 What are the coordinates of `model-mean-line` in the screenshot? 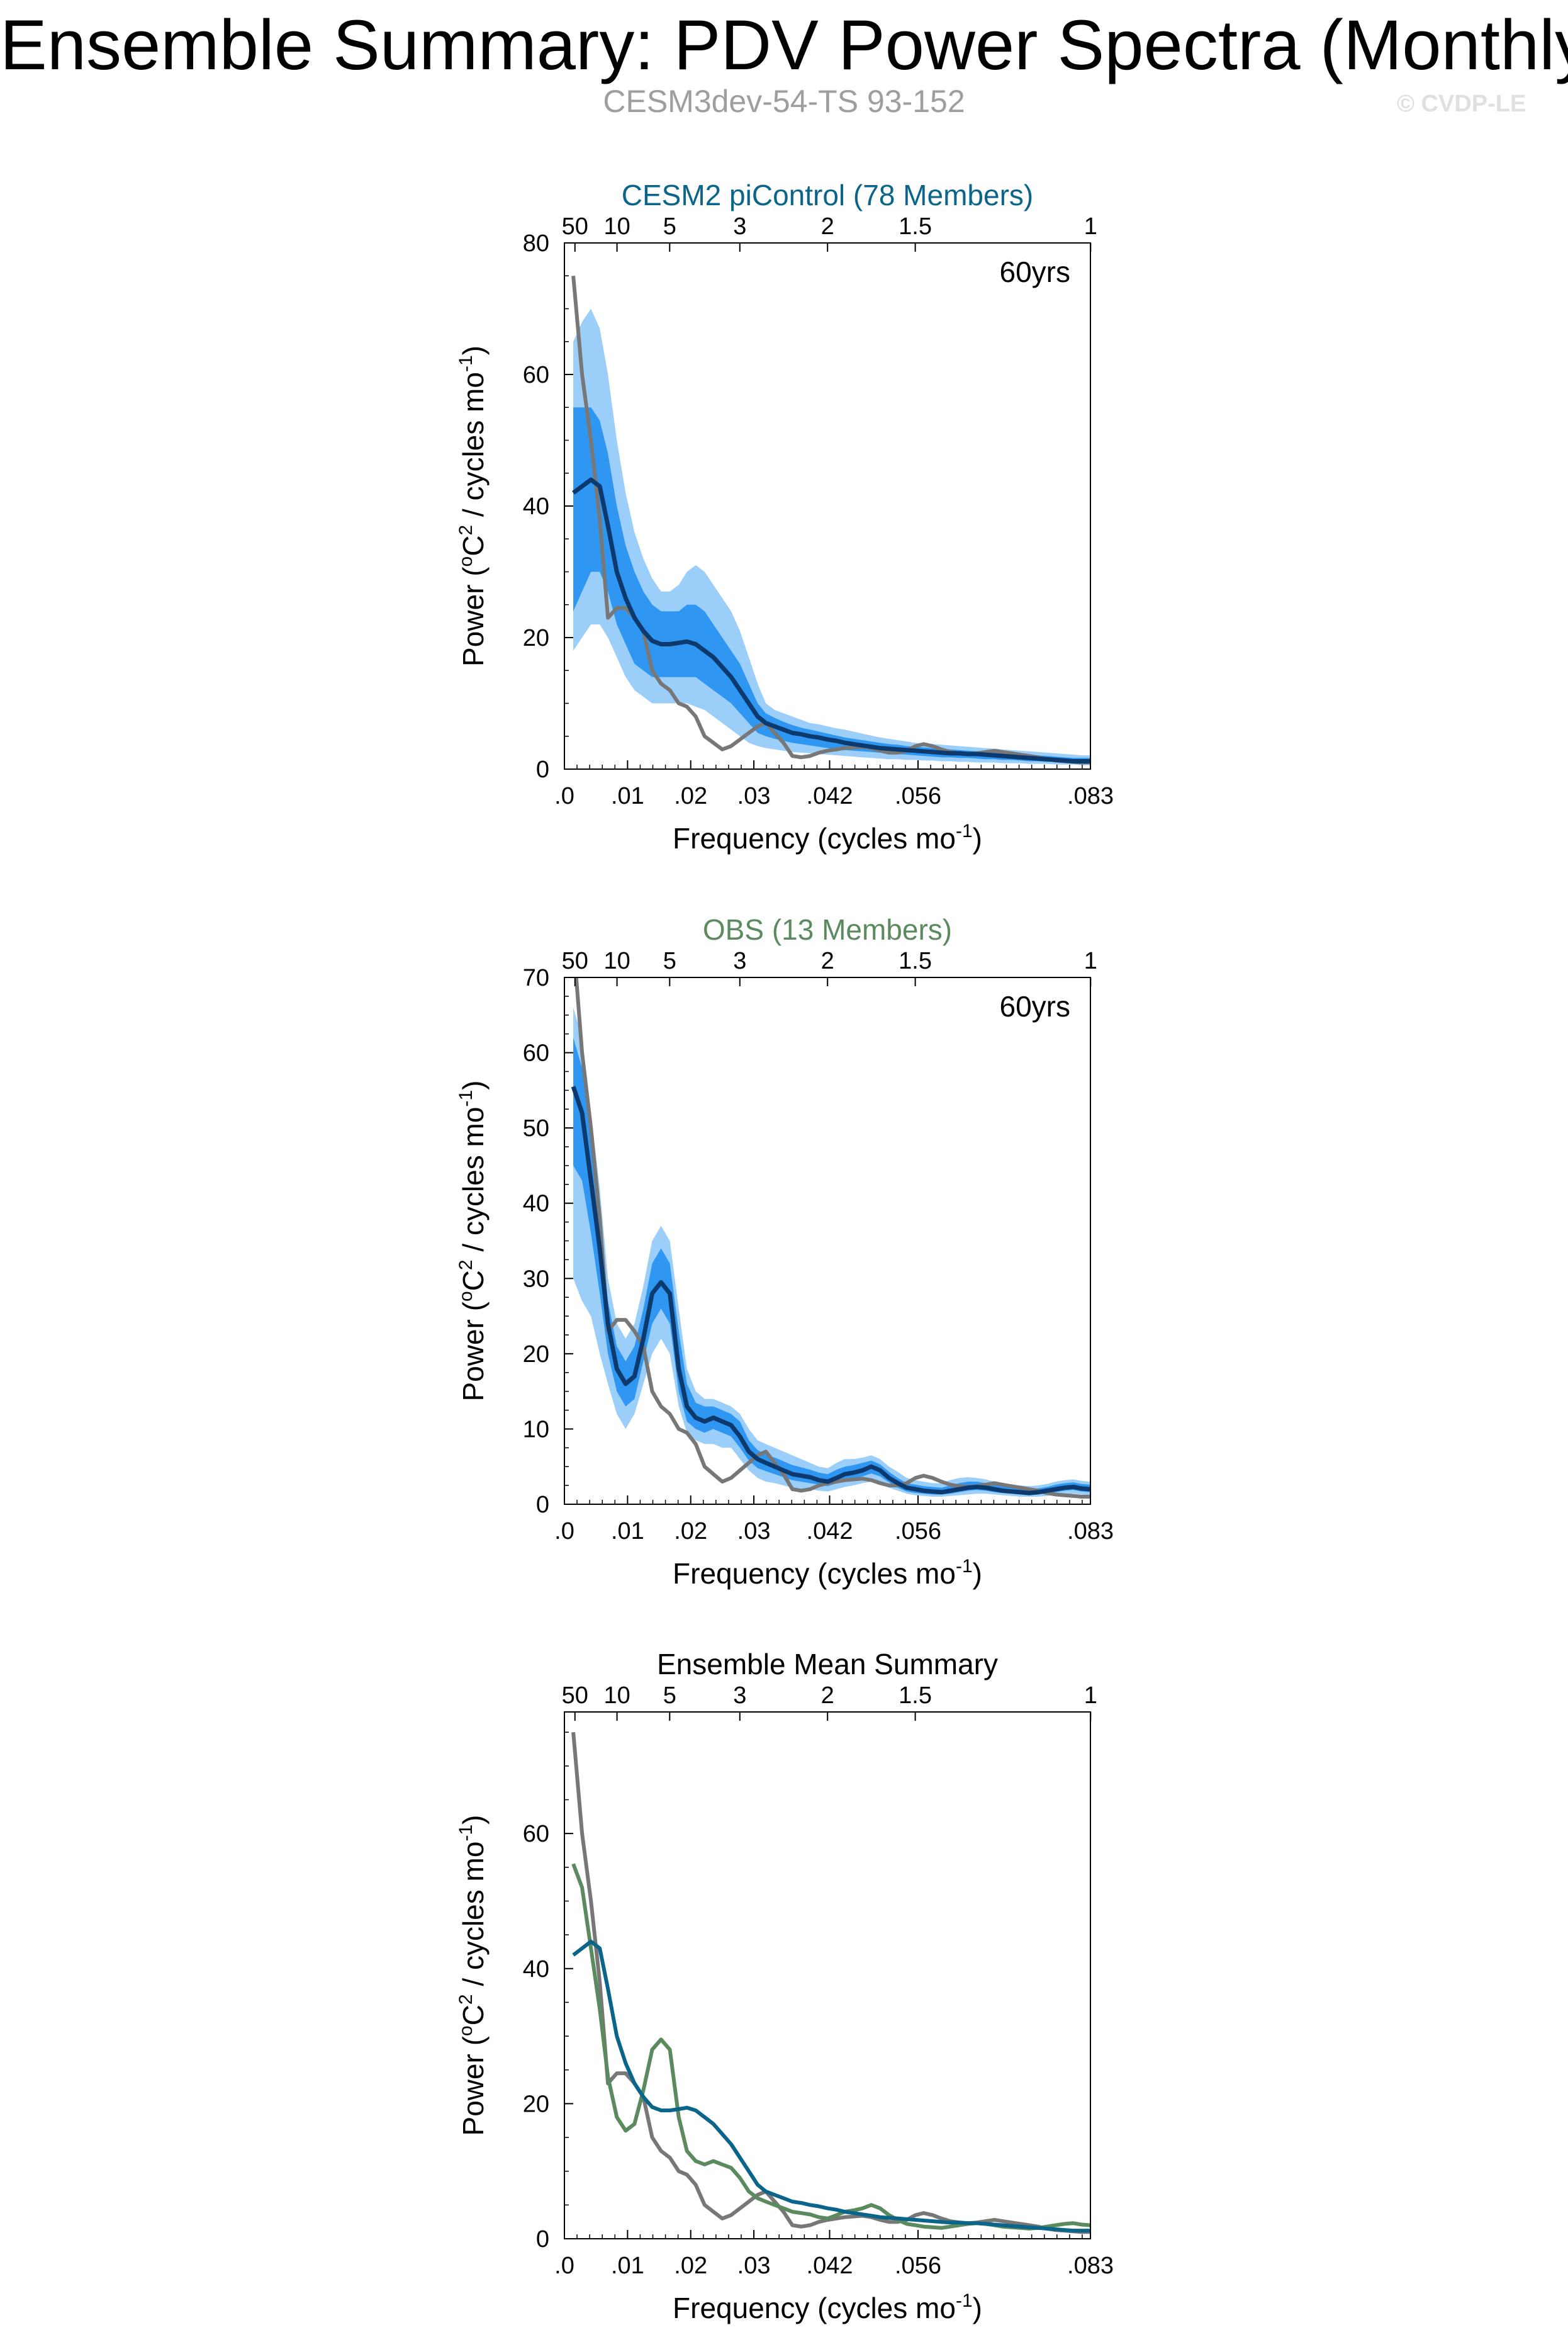 It's located at (831, 2086).